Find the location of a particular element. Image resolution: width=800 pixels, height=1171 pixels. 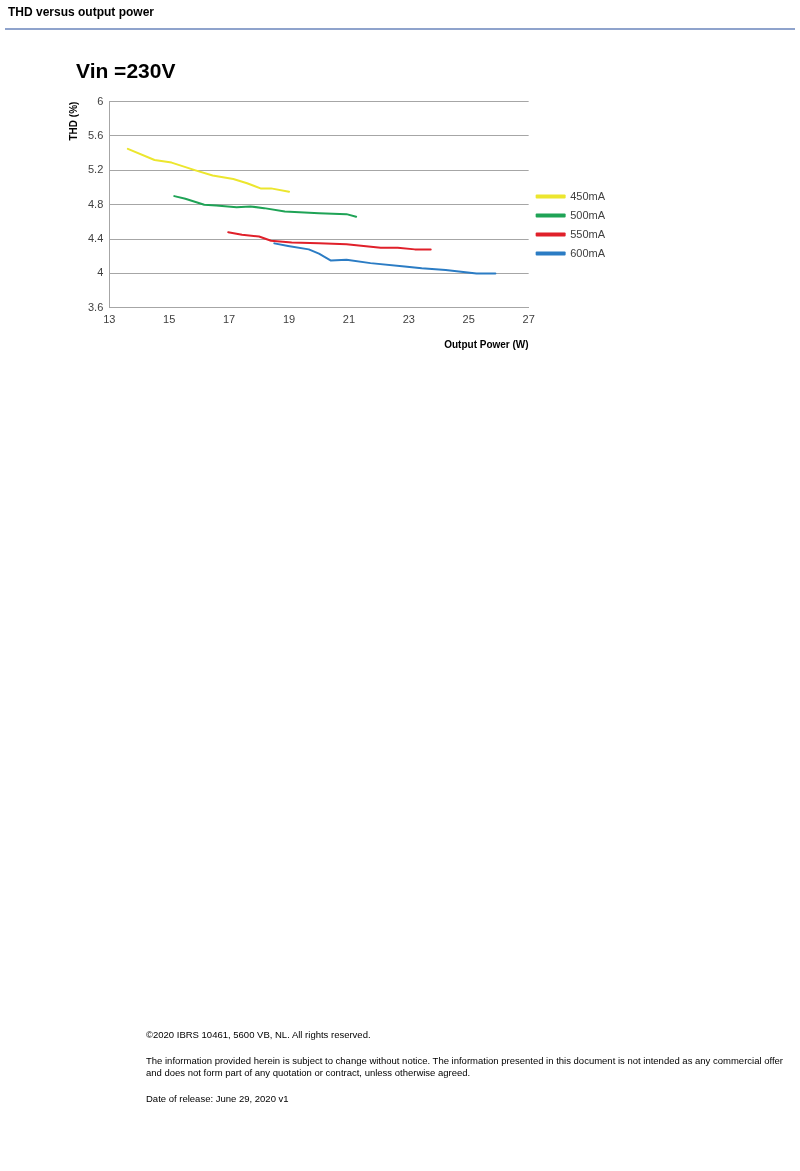

x-tick-label: 21 is located at coordinates (349, 319).